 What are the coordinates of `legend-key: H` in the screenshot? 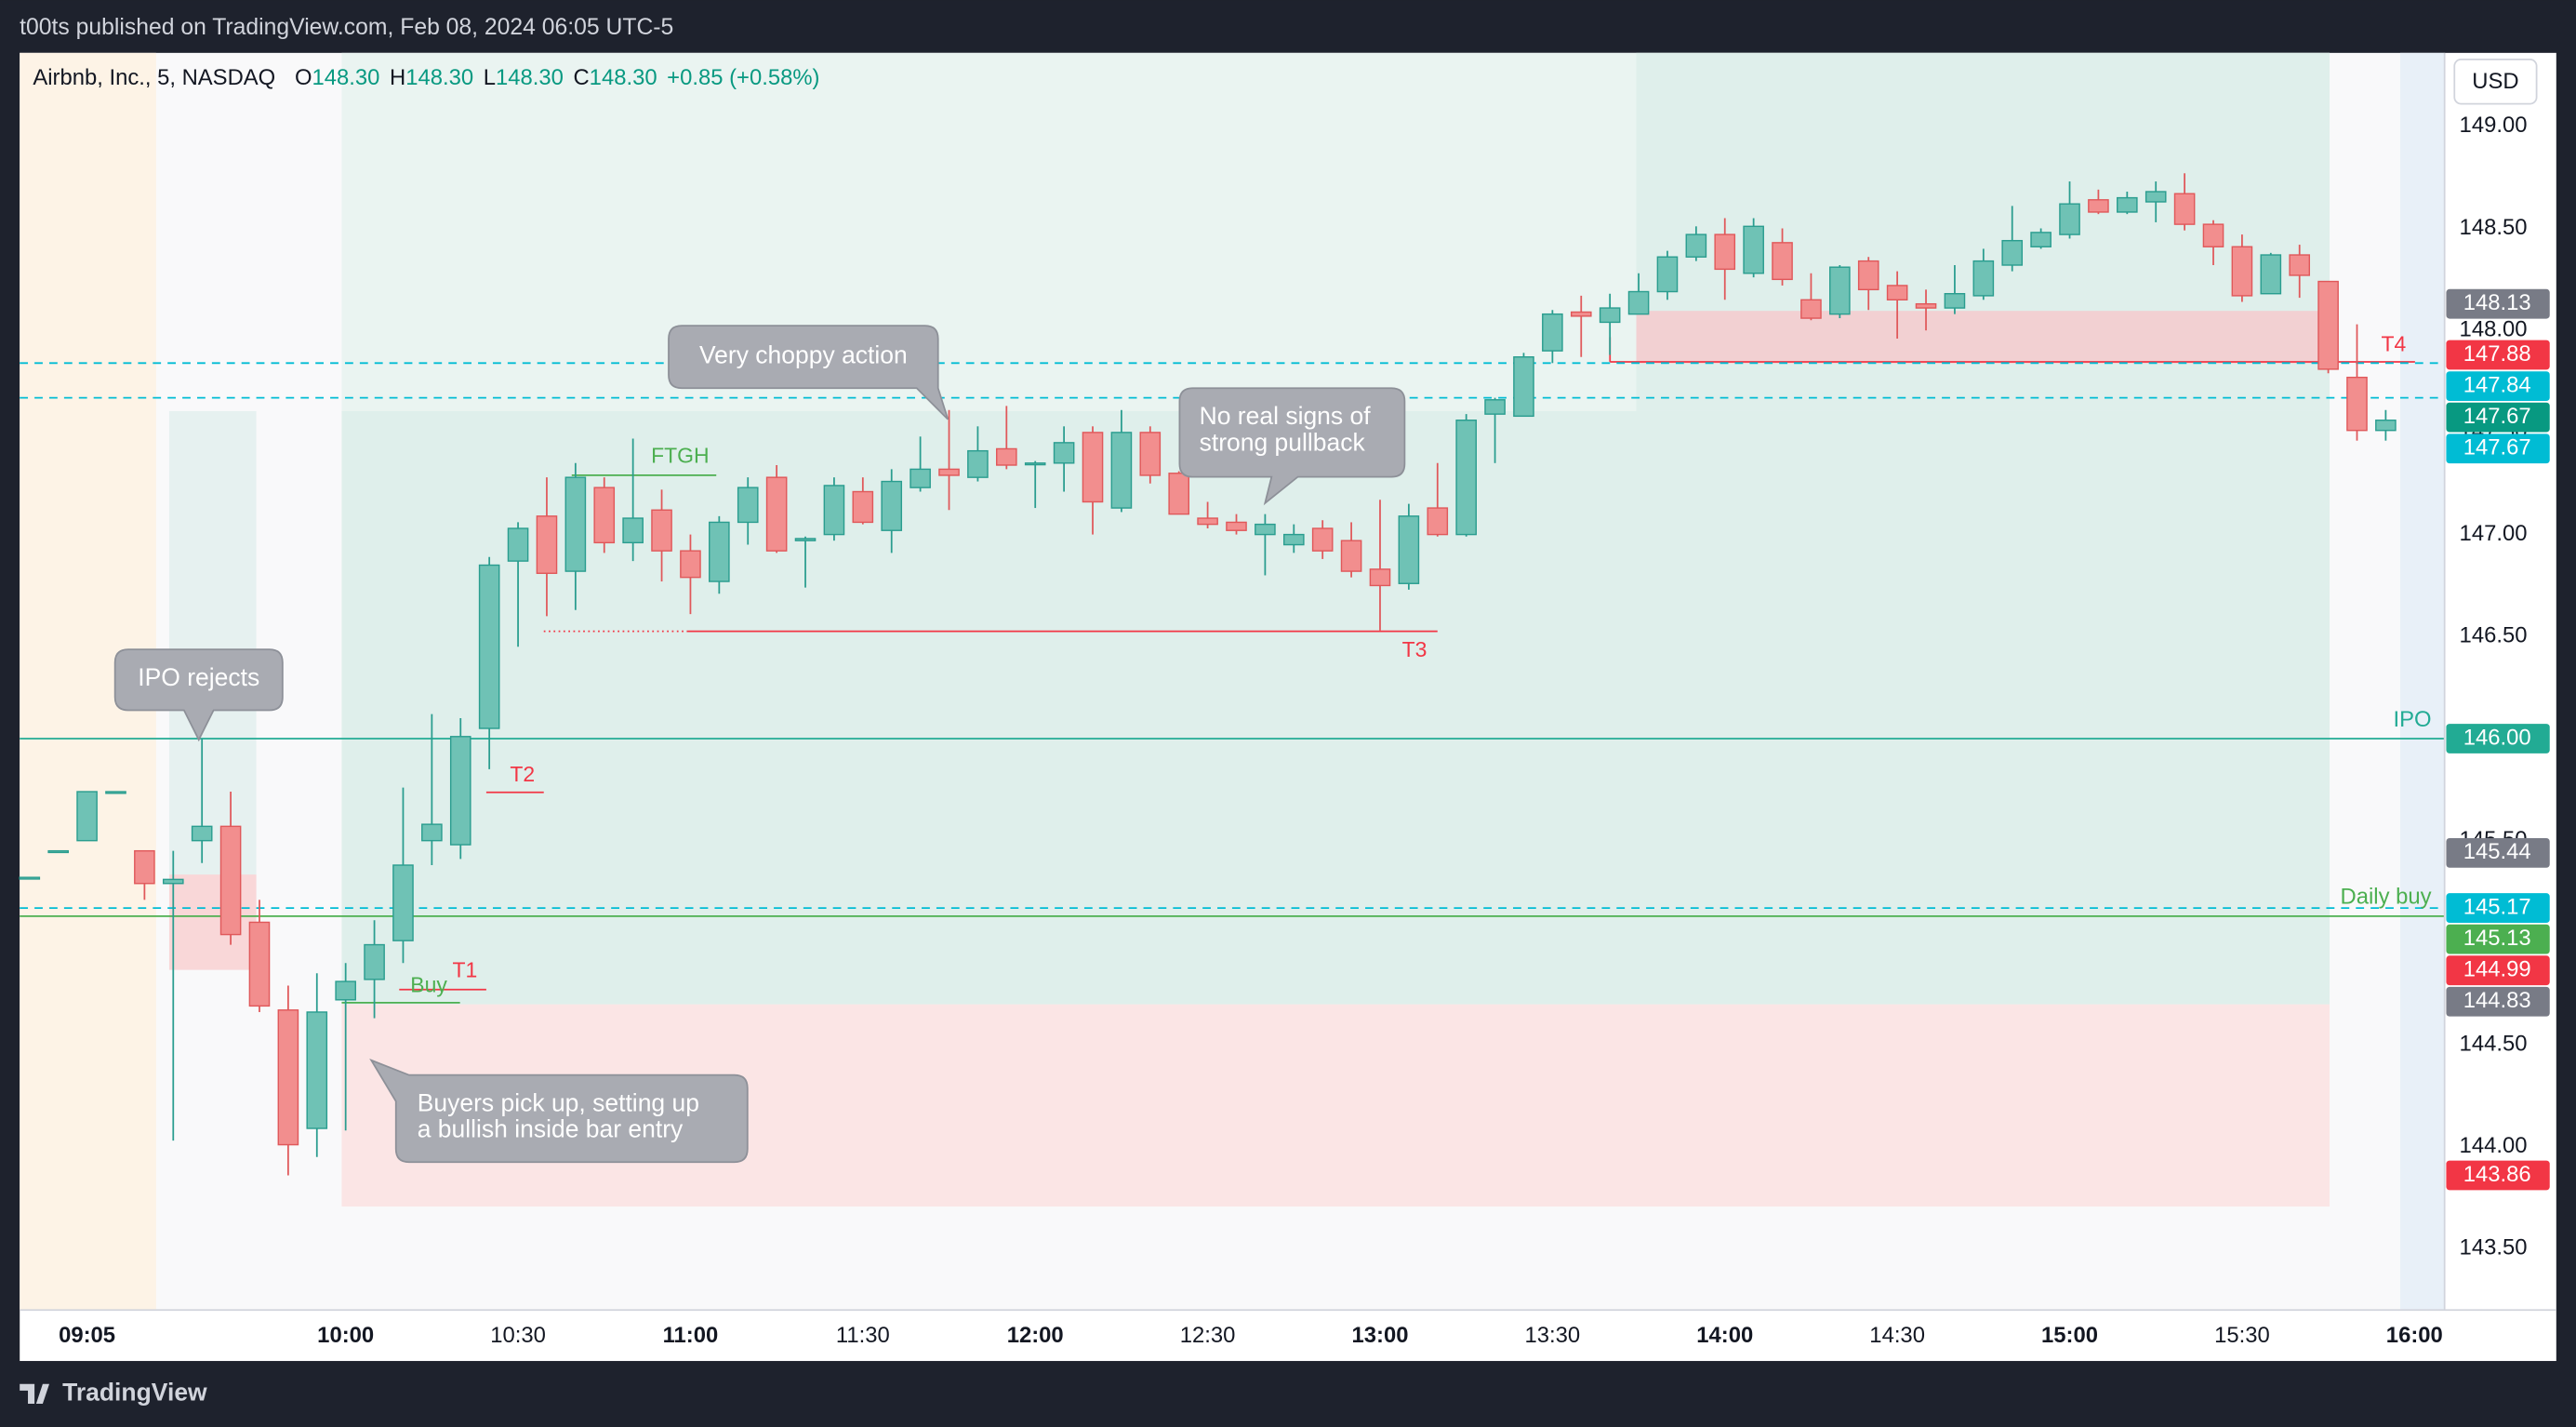 It's located at (397, 77).